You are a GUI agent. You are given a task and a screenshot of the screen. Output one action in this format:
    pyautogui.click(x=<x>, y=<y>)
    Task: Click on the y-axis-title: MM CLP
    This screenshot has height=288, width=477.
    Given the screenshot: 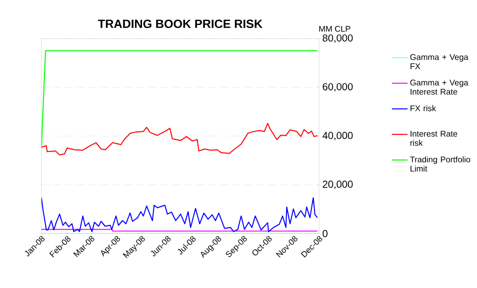 What is the action you would take?
    pyautogui.click(x=334, y=29)
    